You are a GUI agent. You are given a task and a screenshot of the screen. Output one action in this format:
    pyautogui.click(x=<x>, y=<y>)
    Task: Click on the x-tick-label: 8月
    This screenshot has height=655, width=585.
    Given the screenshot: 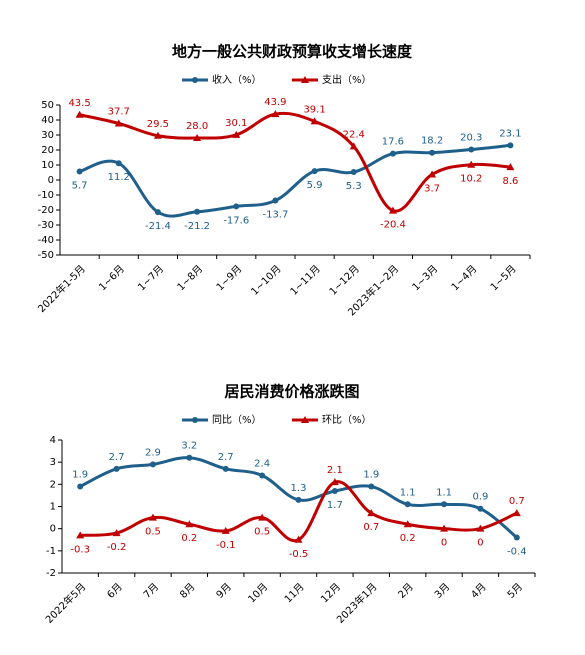 What is the action you would take?
    pyautogui.click(x=188, y=591)
    